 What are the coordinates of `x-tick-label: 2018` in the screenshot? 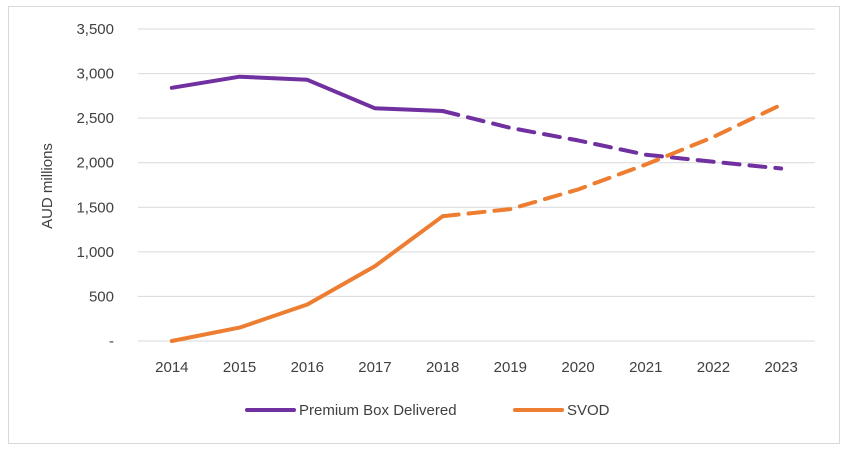 It's located at (442, 367).